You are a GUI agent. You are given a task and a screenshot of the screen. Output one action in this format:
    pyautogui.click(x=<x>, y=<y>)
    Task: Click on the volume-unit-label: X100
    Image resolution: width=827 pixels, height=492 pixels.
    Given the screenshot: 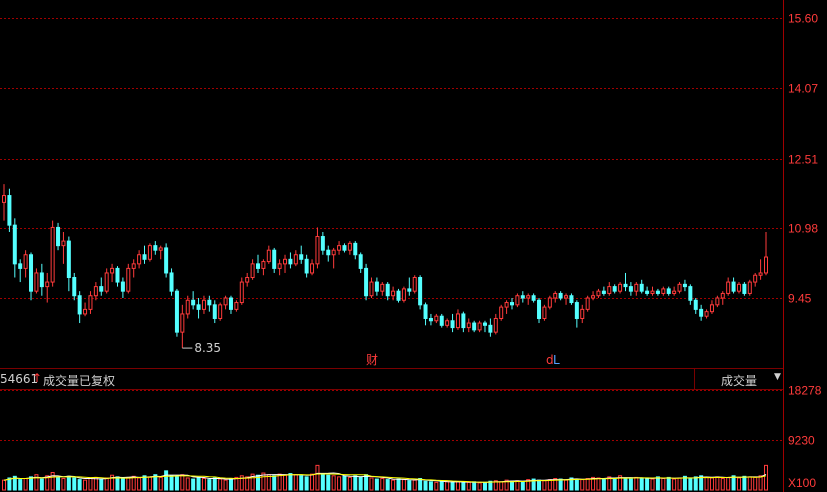 What is the action you would take?
    pyautogui.click(x=802, y=483)
    